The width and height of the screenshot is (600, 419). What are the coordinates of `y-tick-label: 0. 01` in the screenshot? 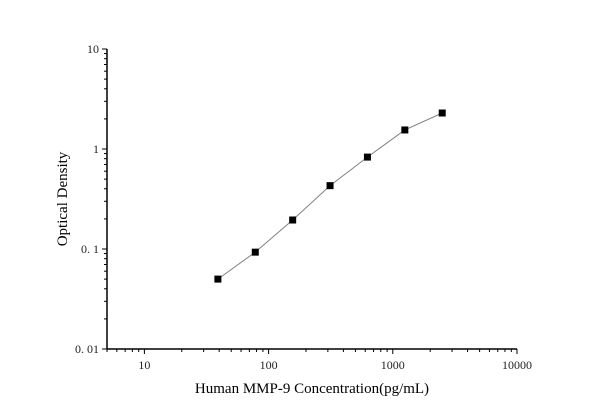 It's located at (87, 349).